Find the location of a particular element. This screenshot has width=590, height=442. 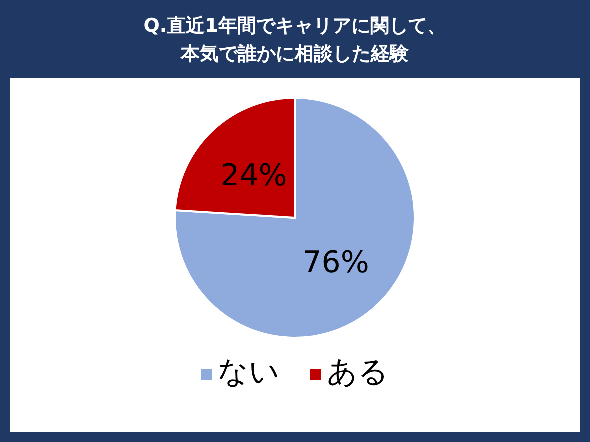

chart-subtitle: 本気で誰かに相談した経験 is located at coordinates (295, 54).